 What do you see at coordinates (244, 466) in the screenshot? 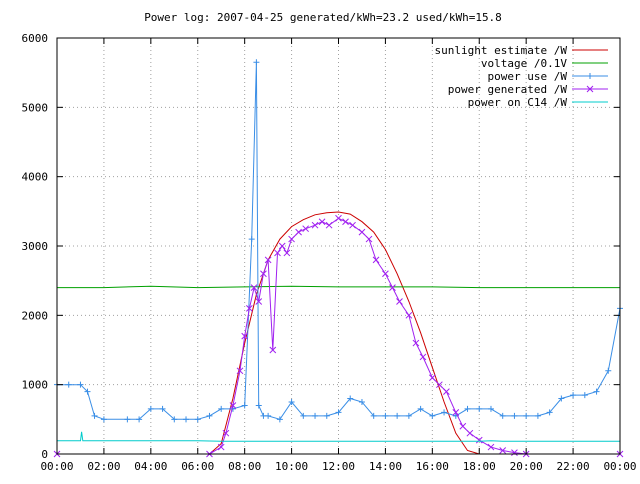
I see `x-tick-label: 08:00` at bounding box center [244, 466].